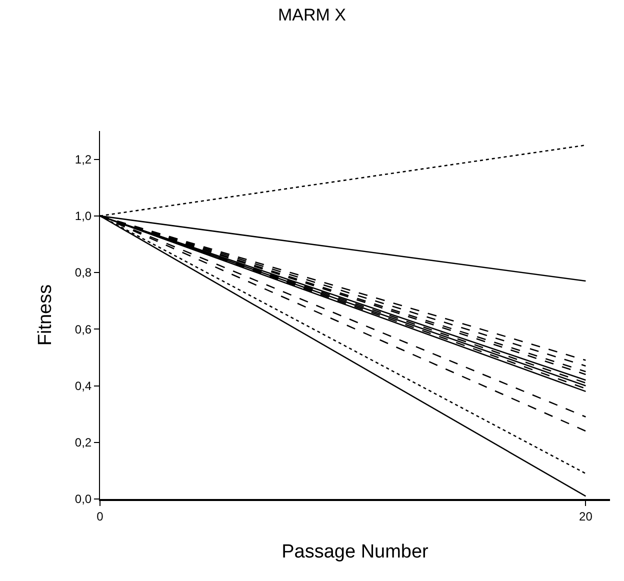  Describe the element at coordinates (45, 315) in the screenshot. I see `y-axis-title: Fitness` at that location.